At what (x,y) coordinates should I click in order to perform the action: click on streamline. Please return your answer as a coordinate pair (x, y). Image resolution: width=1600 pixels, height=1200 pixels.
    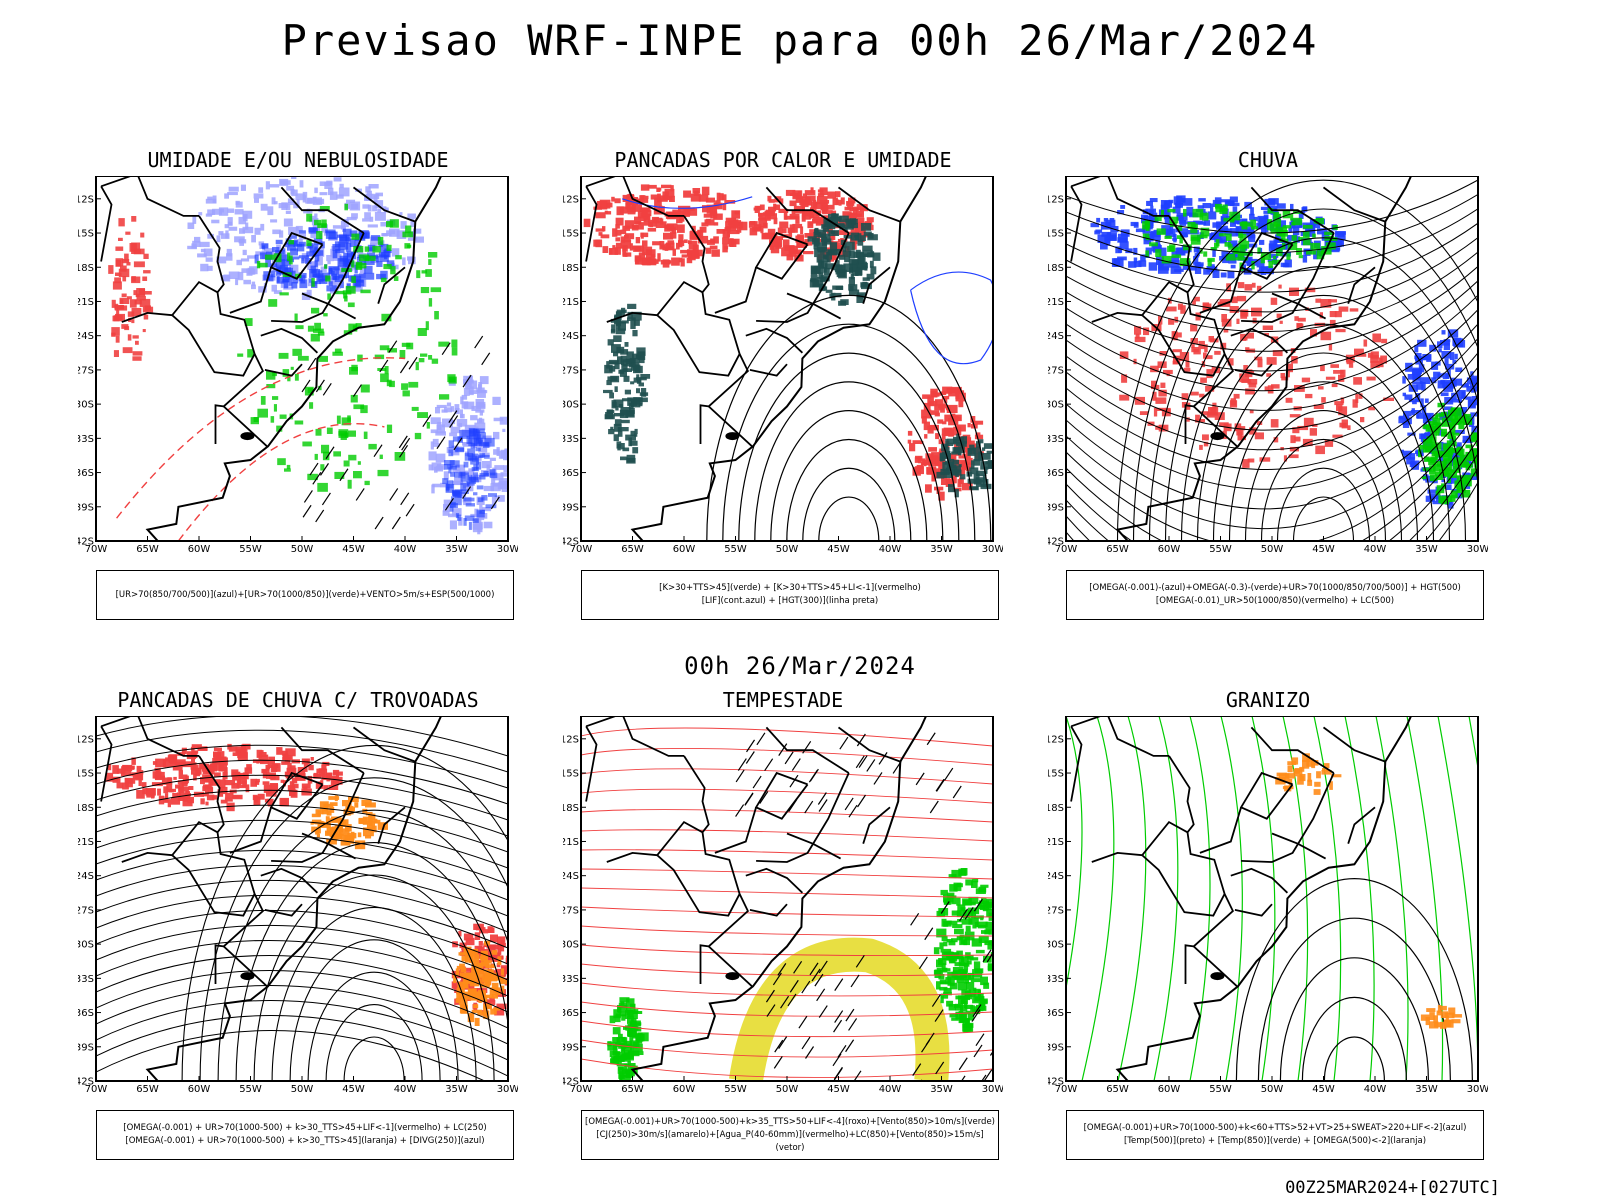
    Looking at the image, I should click on (1272, 394).